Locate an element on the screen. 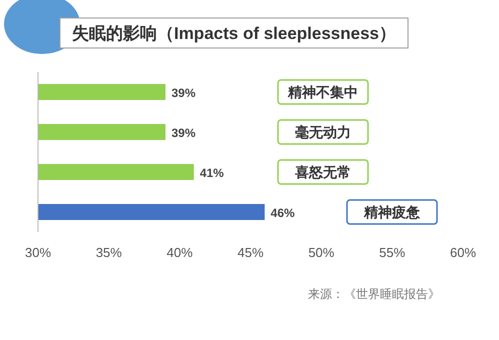 The height and width of the screenshot is (340, 499). x-tick-label: 45% is located at coordinates (250, 252).